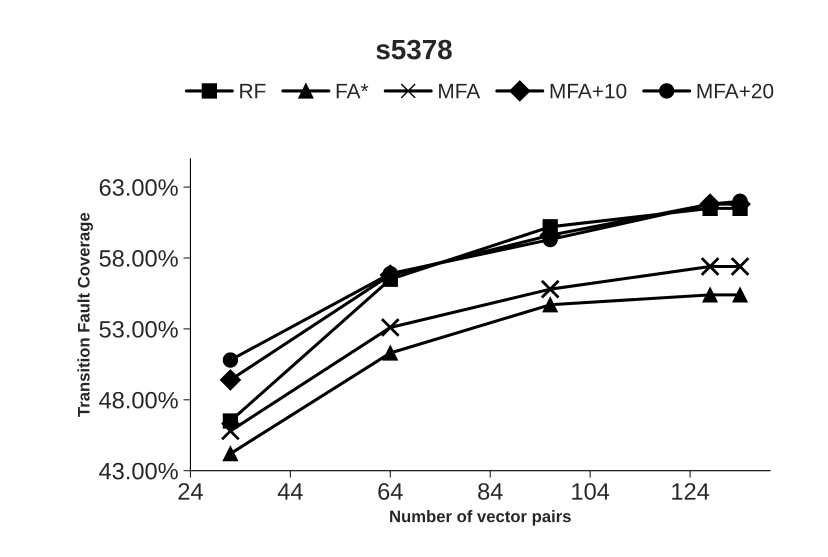 Image resolution: width=828 pixels, height=557 pixels. I want to click on x-tick-label: 44, so click(290, 491).